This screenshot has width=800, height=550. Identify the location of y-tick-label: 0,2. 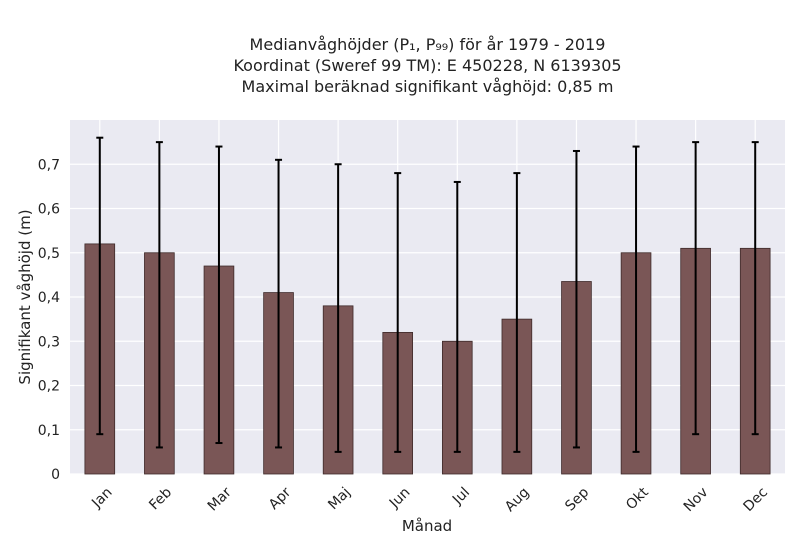
(49, 387).